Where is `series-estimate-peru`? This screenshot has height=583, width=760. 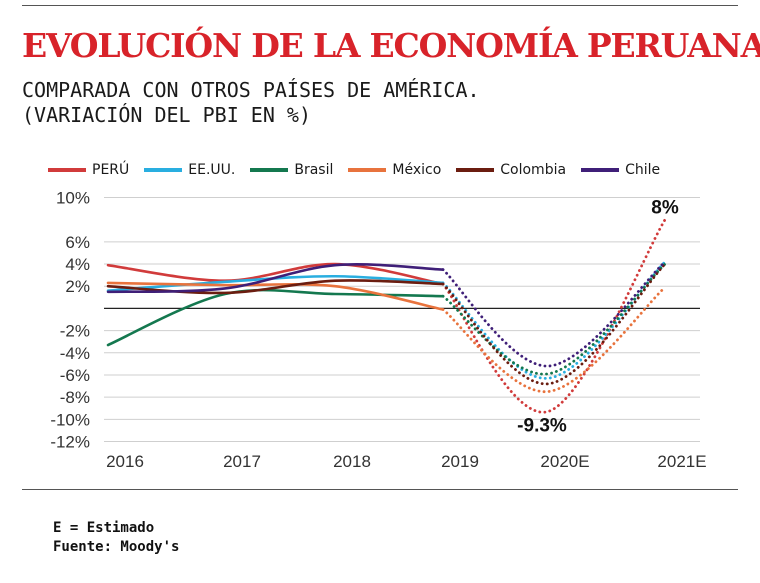 series-estimate-peru is located at coordinates (554, 316).